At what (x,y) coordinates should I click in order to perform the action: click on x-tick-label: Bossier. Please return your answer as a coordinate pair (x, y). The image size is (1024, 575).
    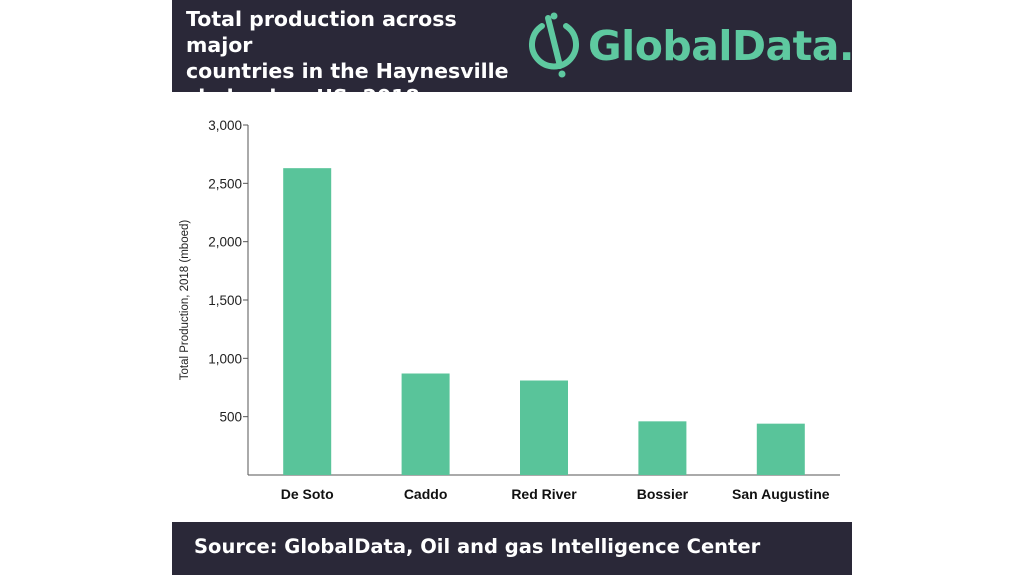
    Looking at the image, I should click on (663, 494).